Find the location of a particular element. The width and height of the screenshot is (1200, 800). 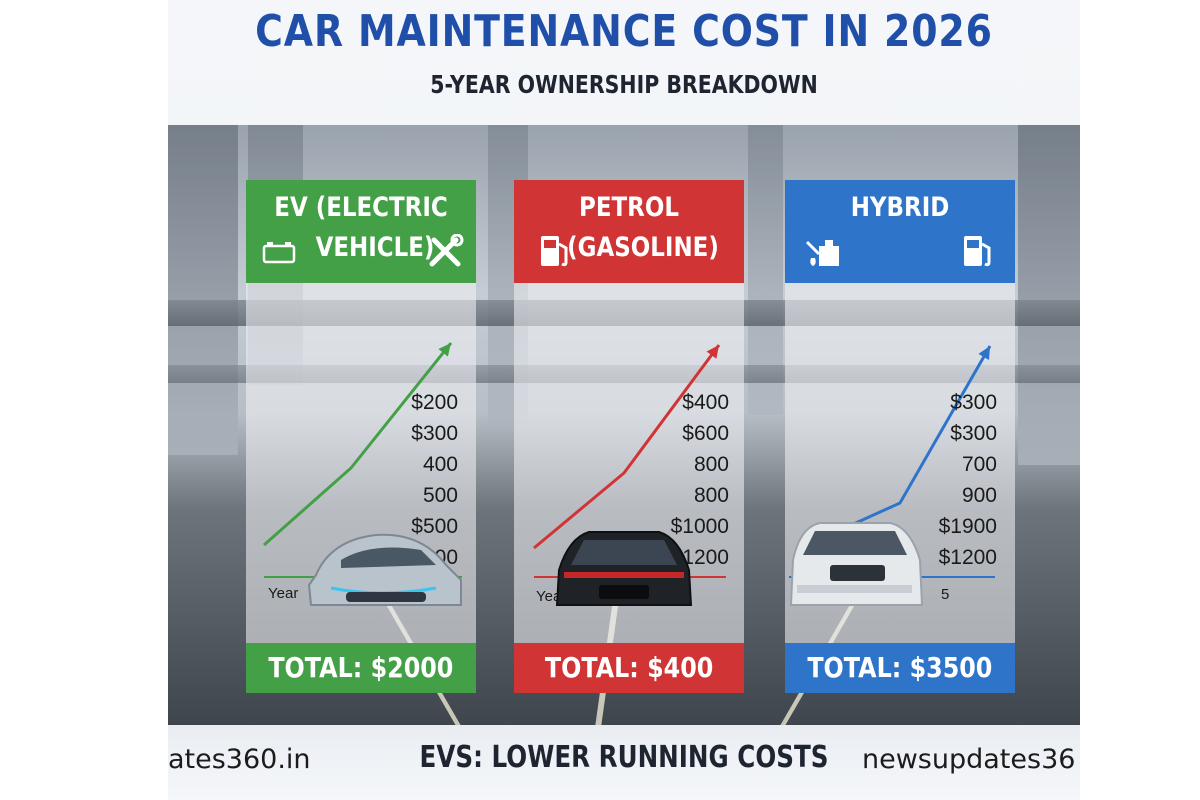

ev-tick-label: 500 is located at coordinates (440, 495).